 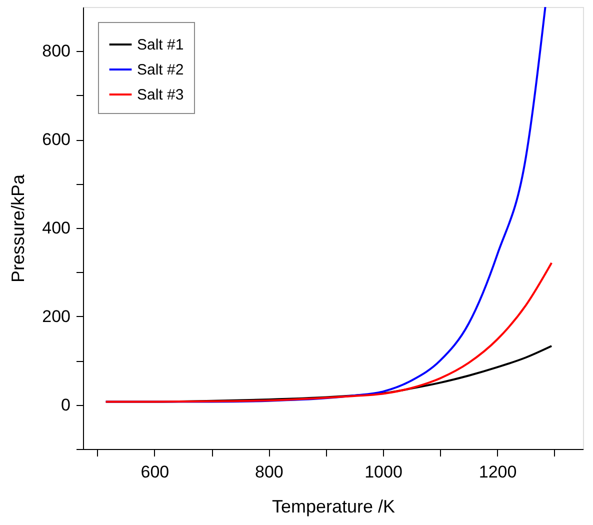 I want to click on legend-label: Salt #1, so click(x=160, y=45).